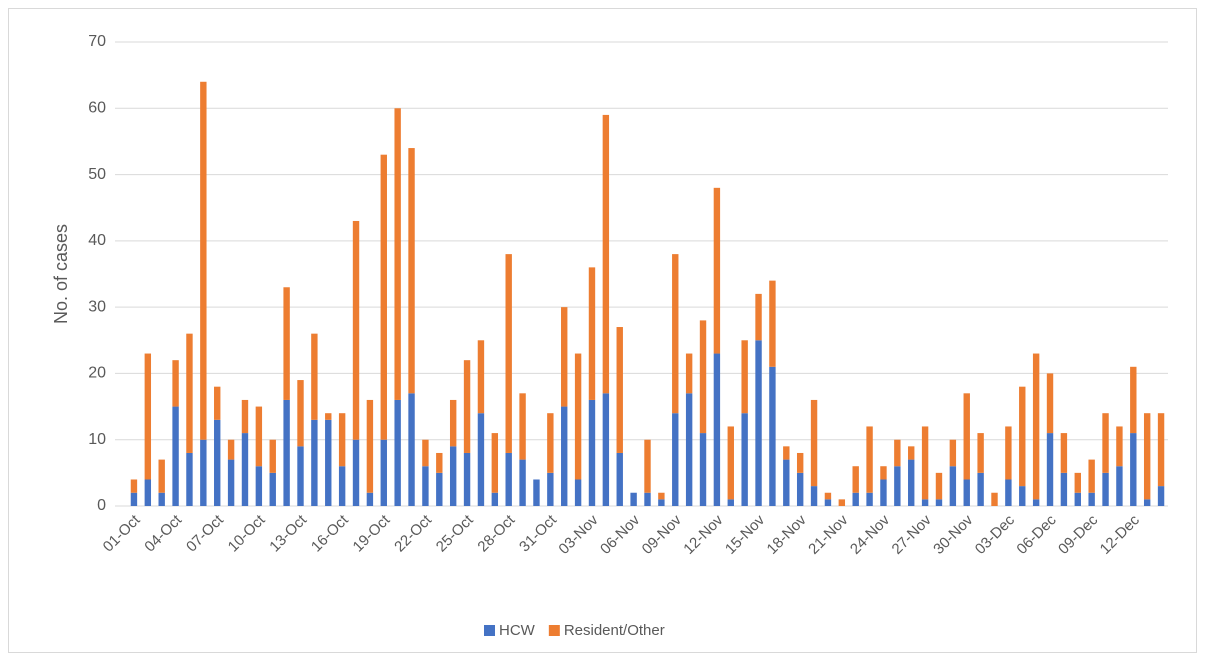  What do you see at coordinates (101, 505) in the screenshot?
I see `y-tick-label: 0` at bounding box center [101, 505].